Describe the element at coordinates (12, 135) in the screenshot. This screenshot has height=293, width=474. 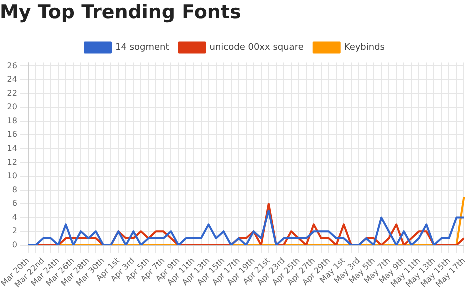
I see `y-tick-label: 16` at that location.